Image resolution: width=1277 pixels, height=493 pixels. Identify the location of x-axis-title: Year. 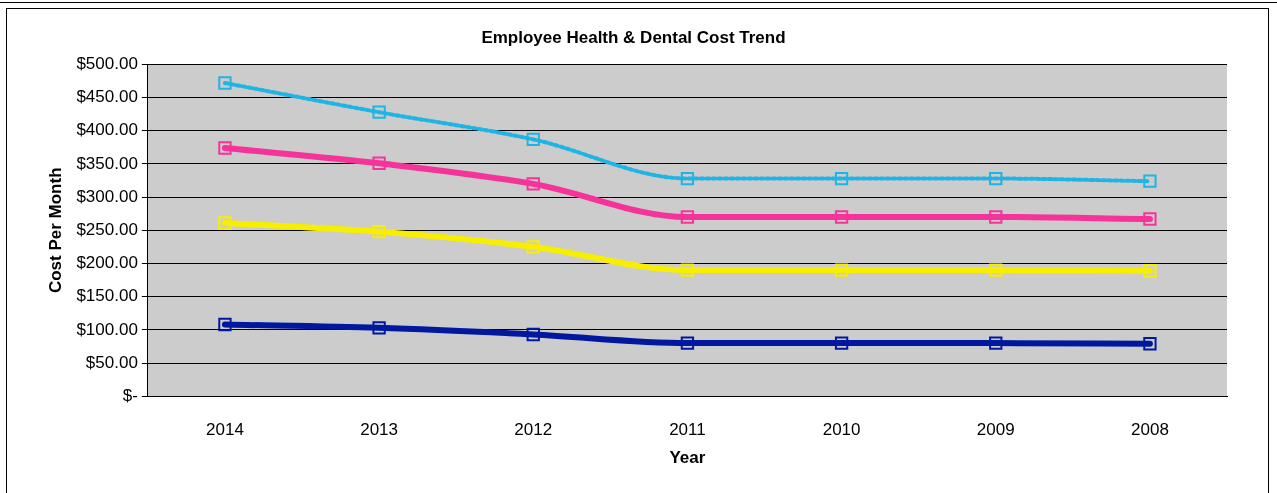
(687, 458).